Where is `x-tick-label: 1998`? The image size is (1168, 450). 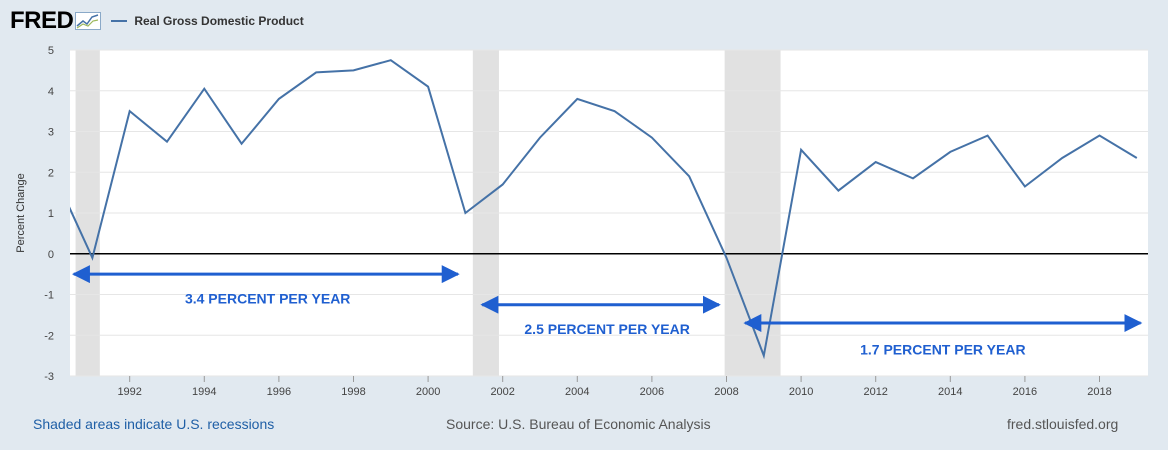 x-tick-label: 1998 is located at coordinates (353, 392).